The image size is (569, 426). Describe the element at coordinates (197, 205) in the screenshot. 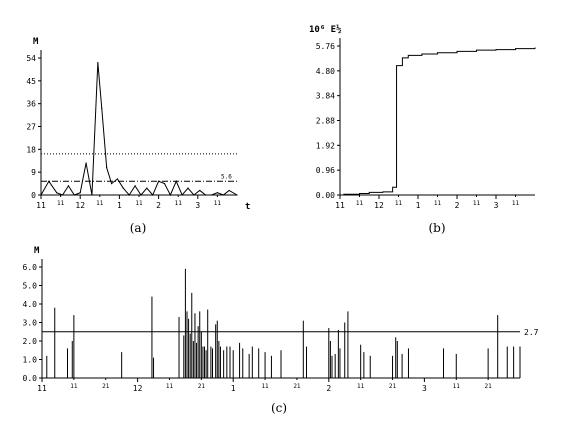

I see `panel-a-x-tick-label: 3` at that location.